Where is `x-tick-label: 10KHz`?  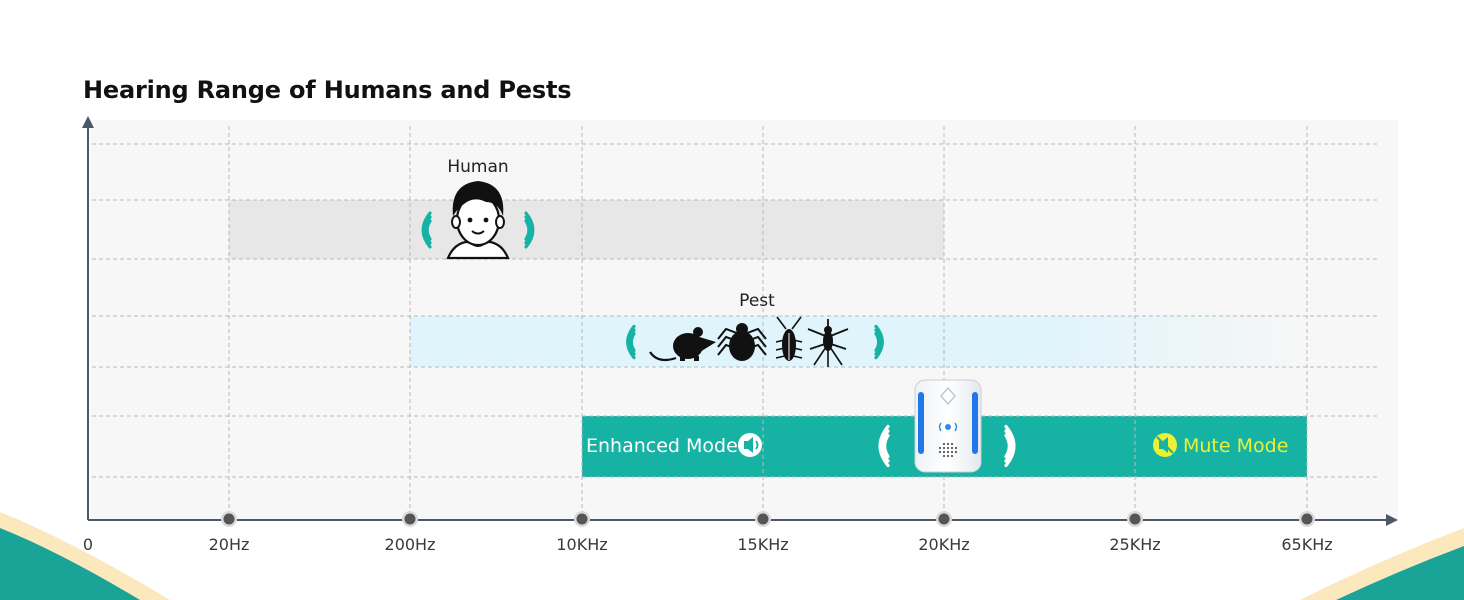
x-tick-label: 10KHz is located at coordinates (581, 544).